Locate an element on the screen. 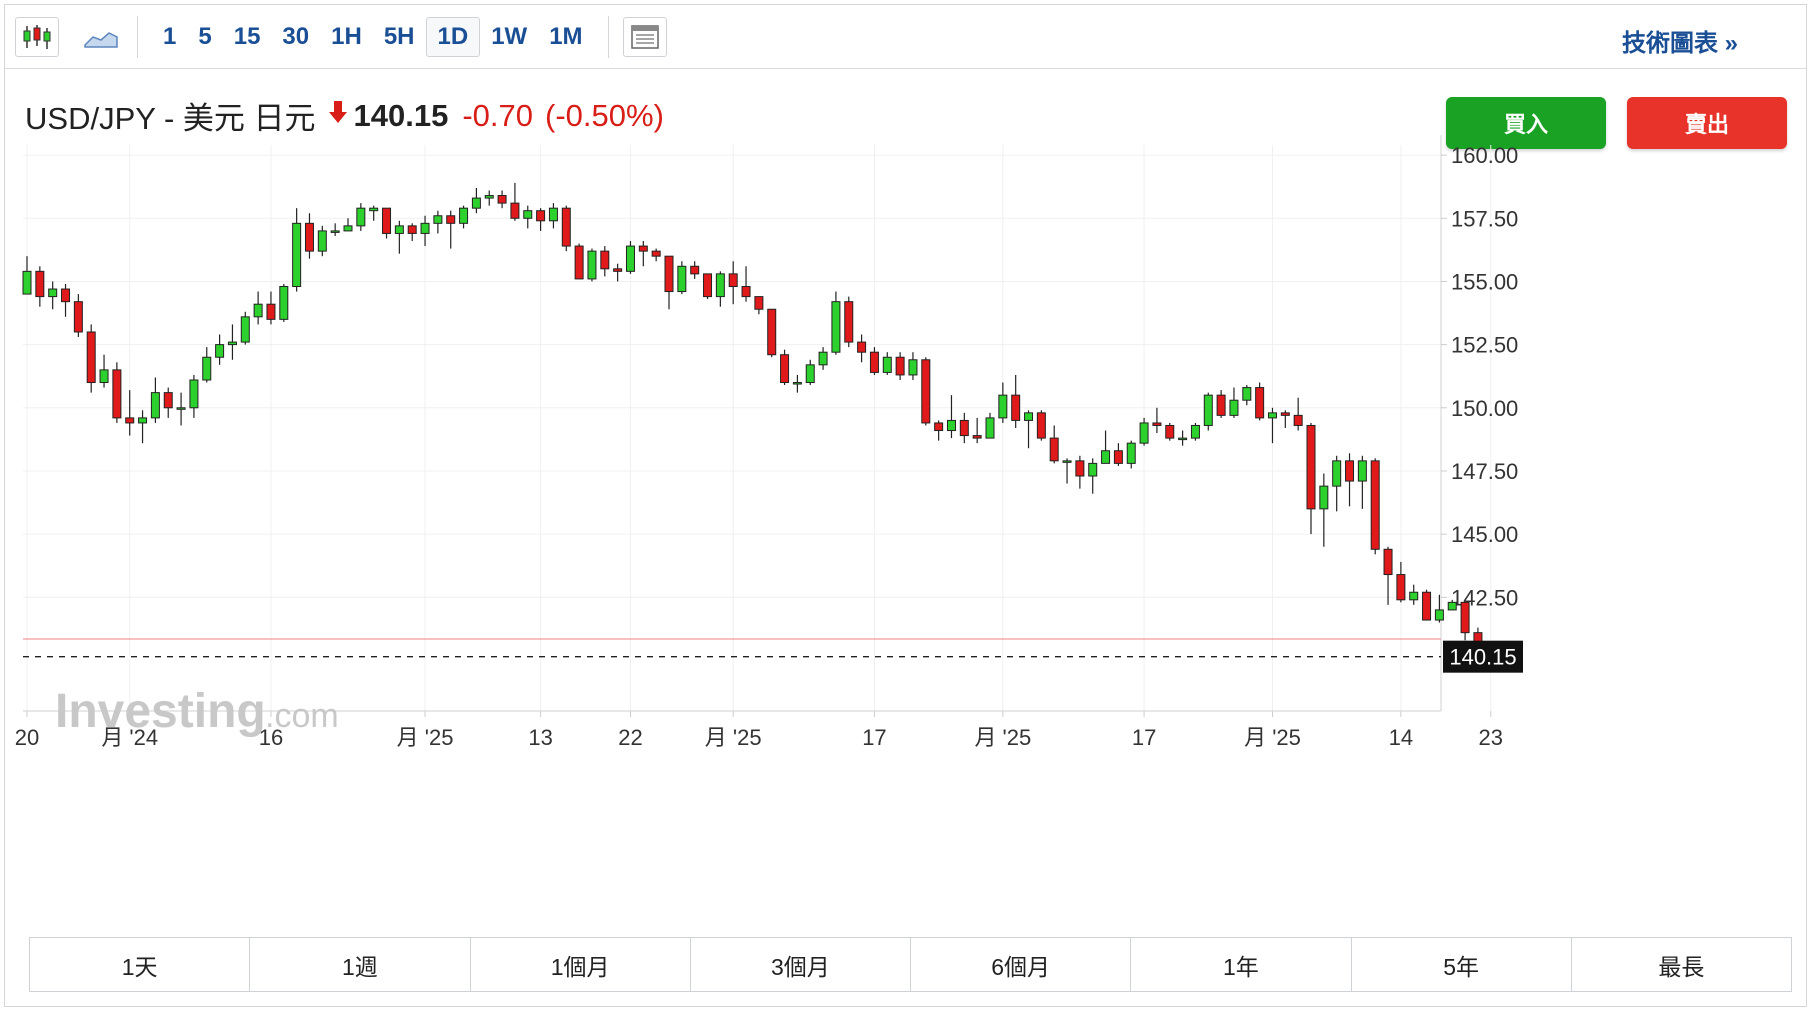 The height and width of the screenshot is (1011, 1811). timeframe-1m: 1M is located at coordinates (566, 36).